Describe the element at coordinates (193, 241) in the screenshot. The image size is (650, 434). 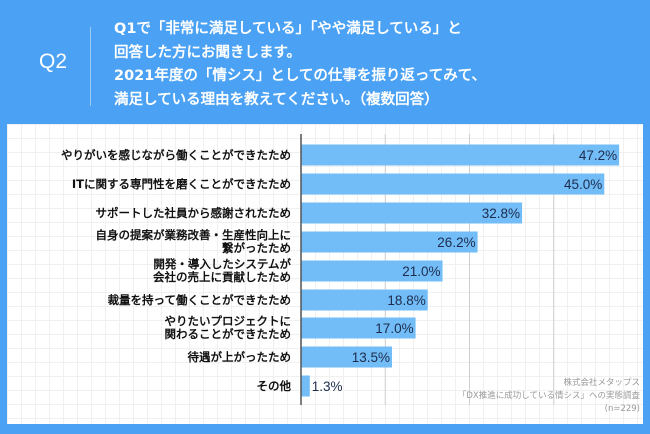
I see `category-label: 自身の提案が業務改善・生産性向上に 繋がったため` at that location.